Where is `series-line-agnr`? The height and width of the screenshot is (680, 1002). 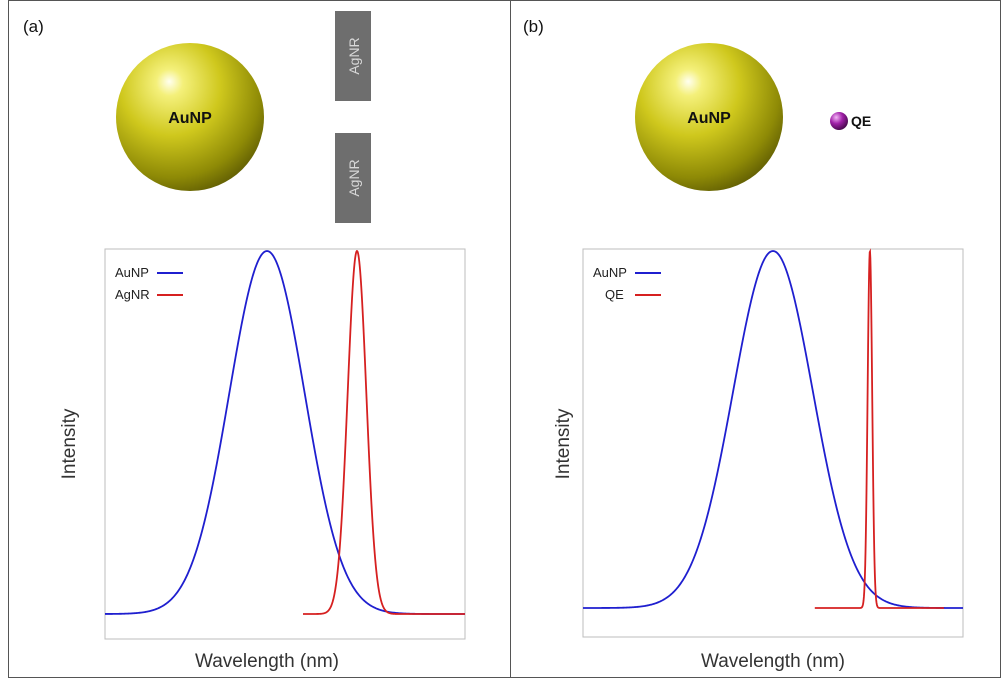 series-line-agnr is located at coordinates (384, 432).